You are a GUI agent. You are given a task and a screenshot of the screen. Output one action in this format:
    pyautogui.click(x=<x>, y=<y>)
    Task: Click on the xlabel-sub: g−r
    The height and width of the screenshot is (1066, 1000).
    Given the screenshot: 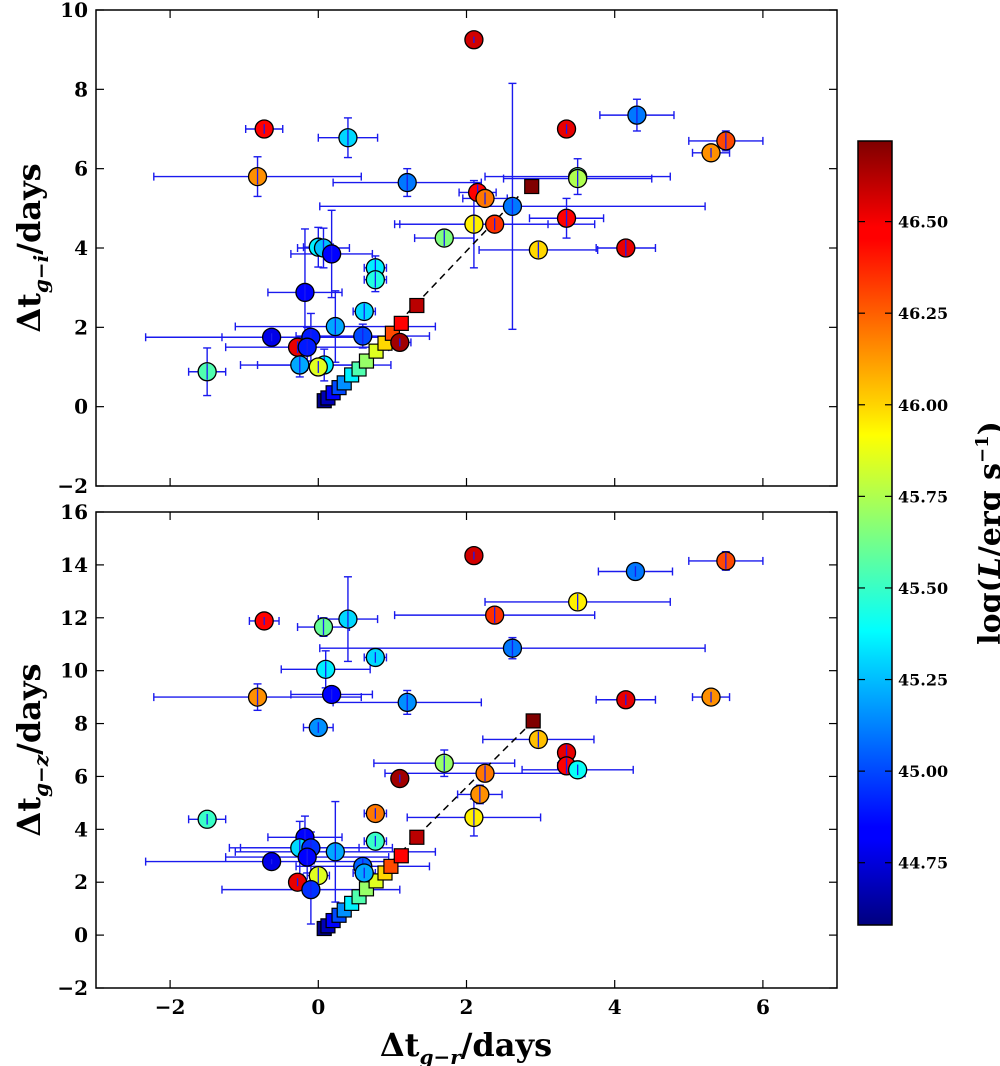 What is the action you would take?
    pyautogui.click(x=440, y=1055)
    